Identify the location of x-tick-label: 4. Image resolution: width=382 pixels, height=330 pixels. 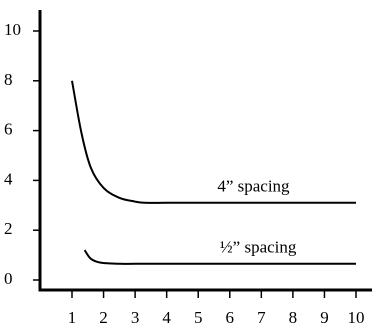
(166, 317).